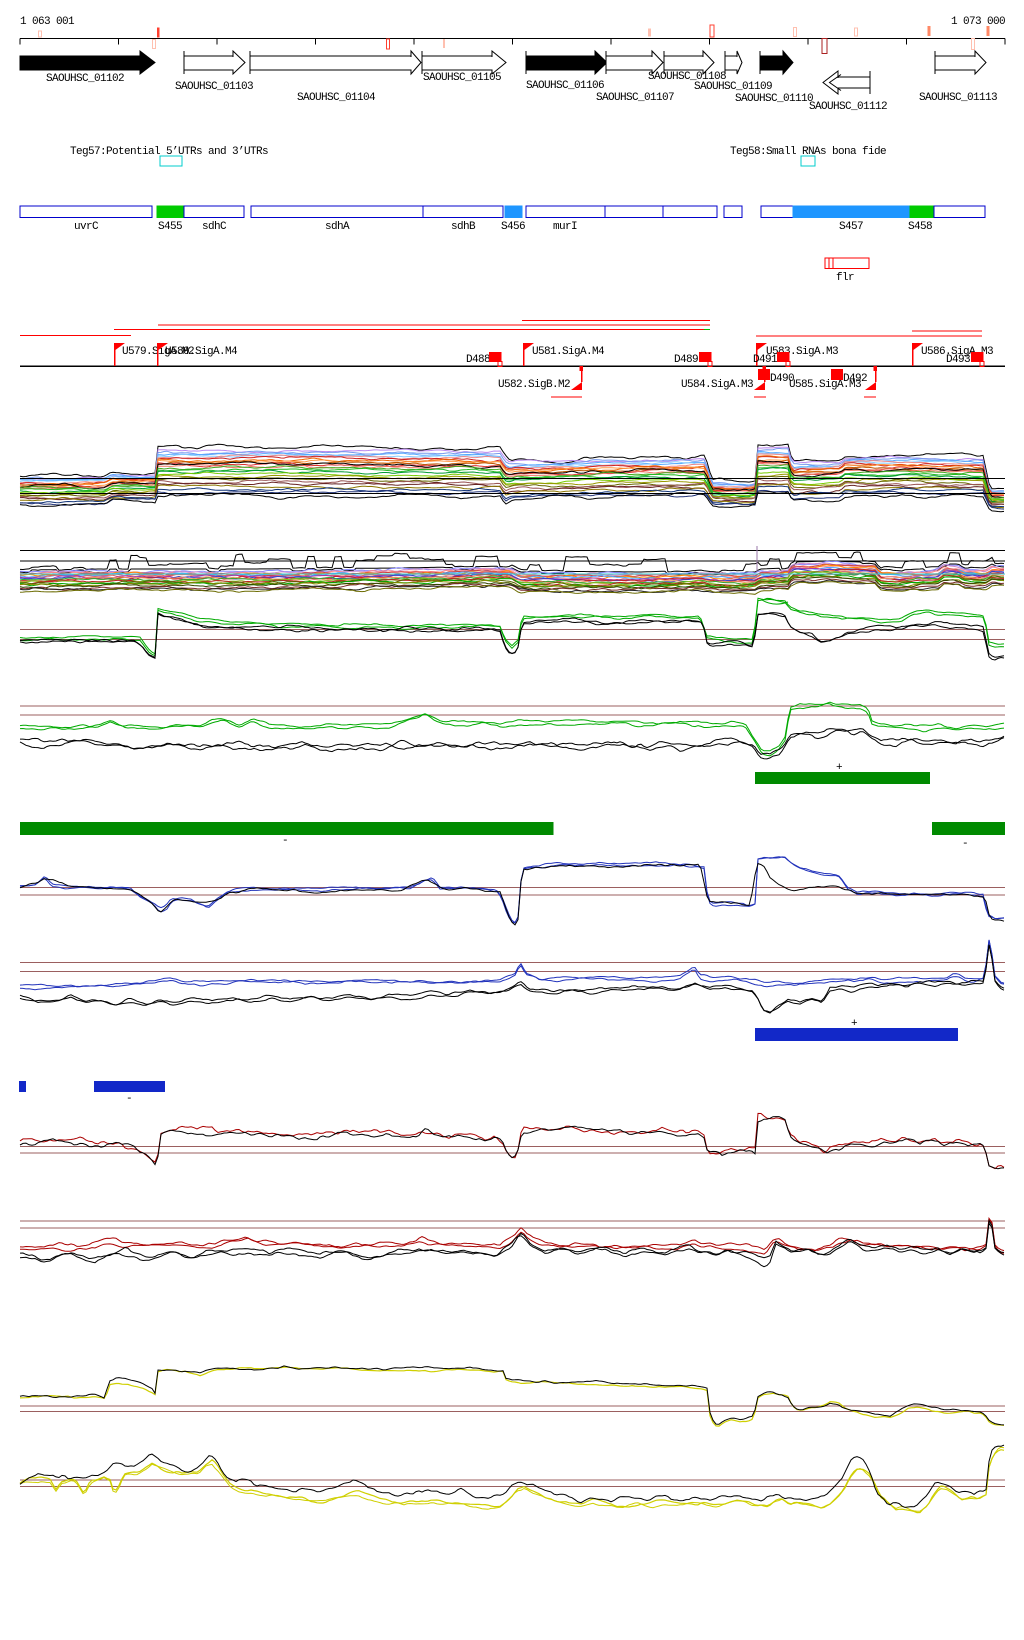  Describe the element at coordinates (86, 227) in the screenshot. I see `svg-text: uvrC` at that location.